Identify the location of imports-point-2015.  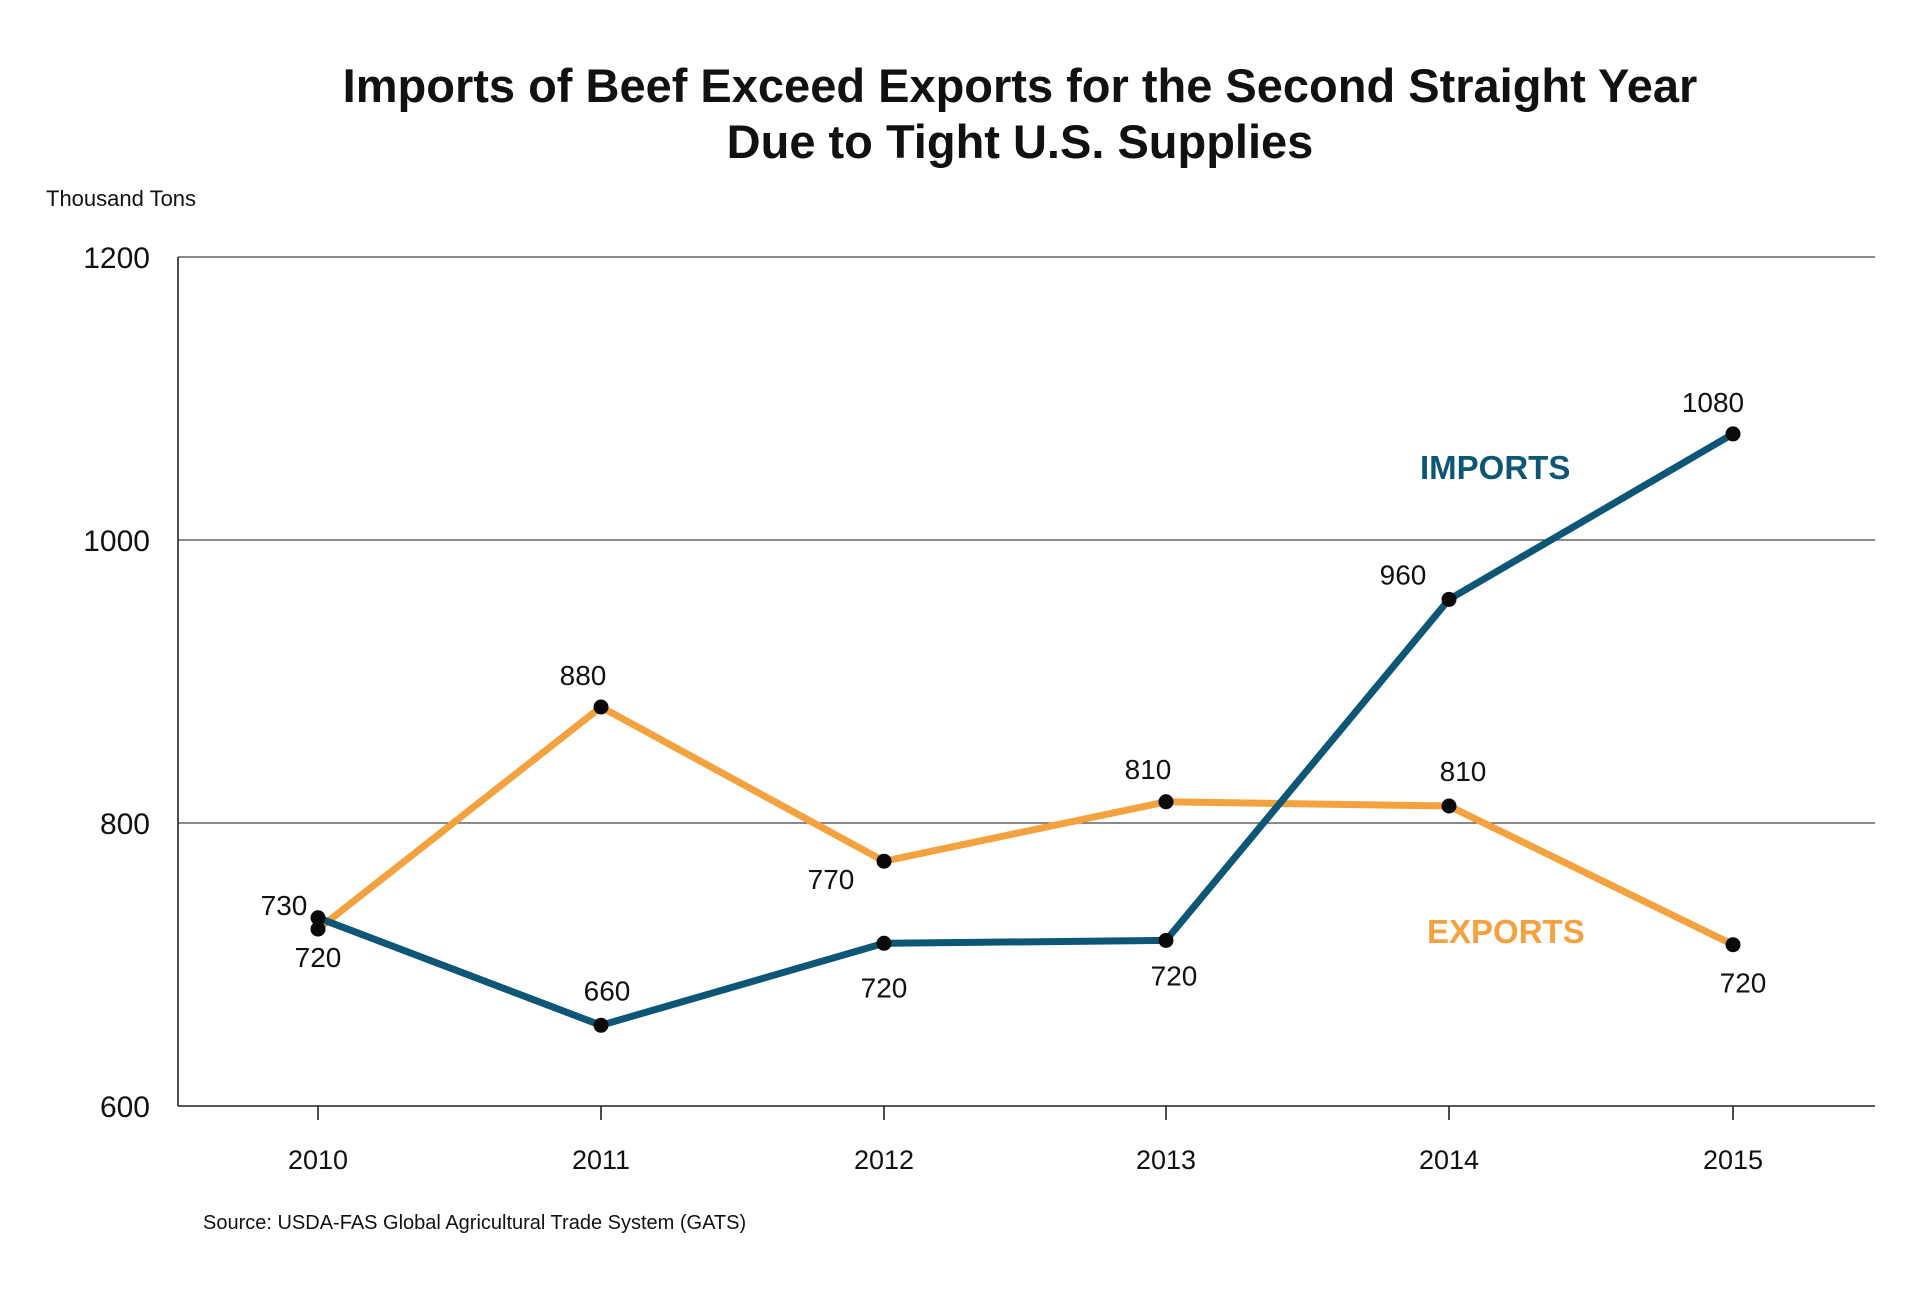
(1733, 434).